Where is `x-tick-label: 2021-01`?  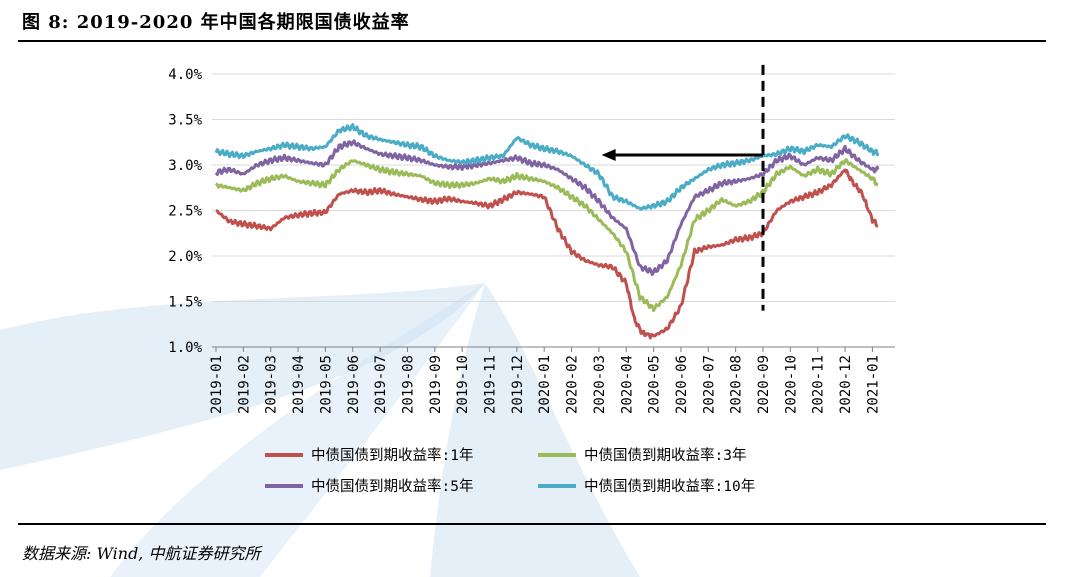 x-tick-label: 2021-01 is located at coordinates (873, 384).